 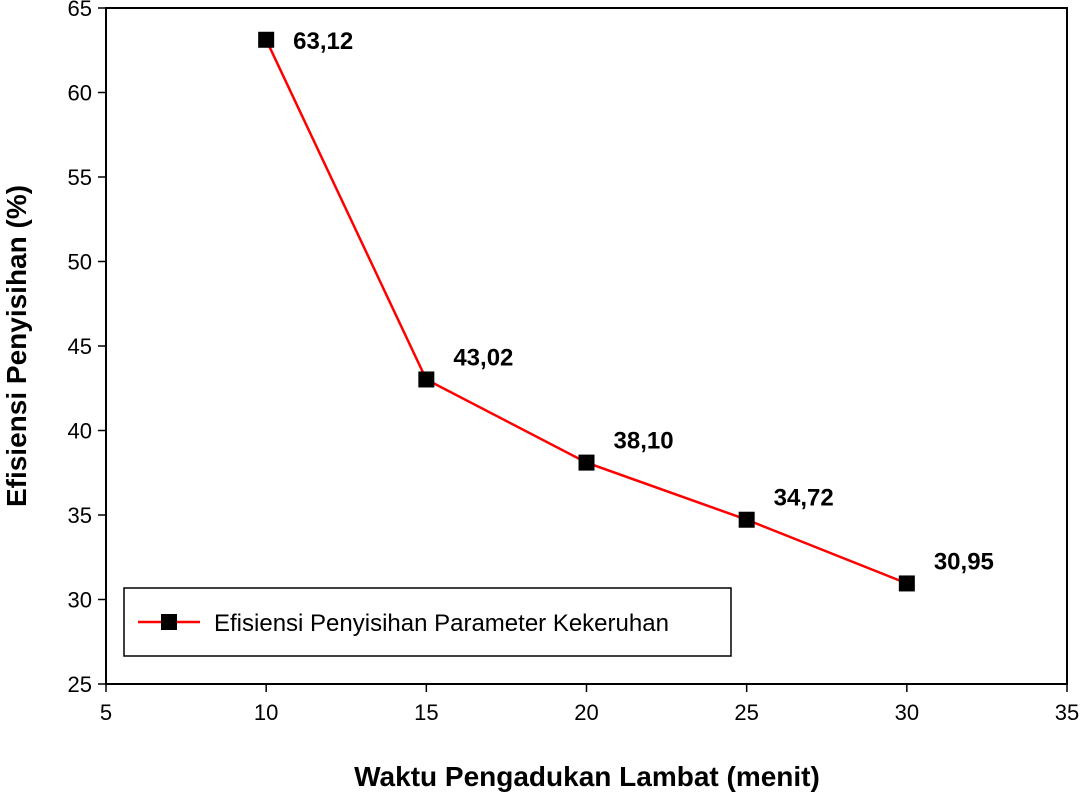 I want to click on y-tick-label: 55, so click(x=80, y=177).